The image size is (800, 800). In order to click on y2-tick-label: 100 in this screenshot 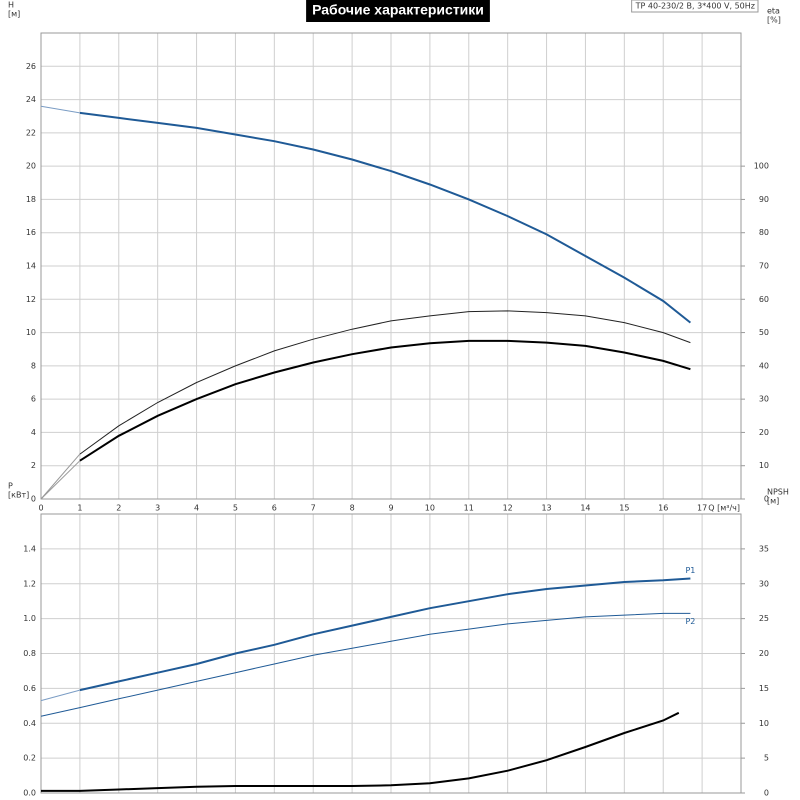, I will do `click(761, 166)`.